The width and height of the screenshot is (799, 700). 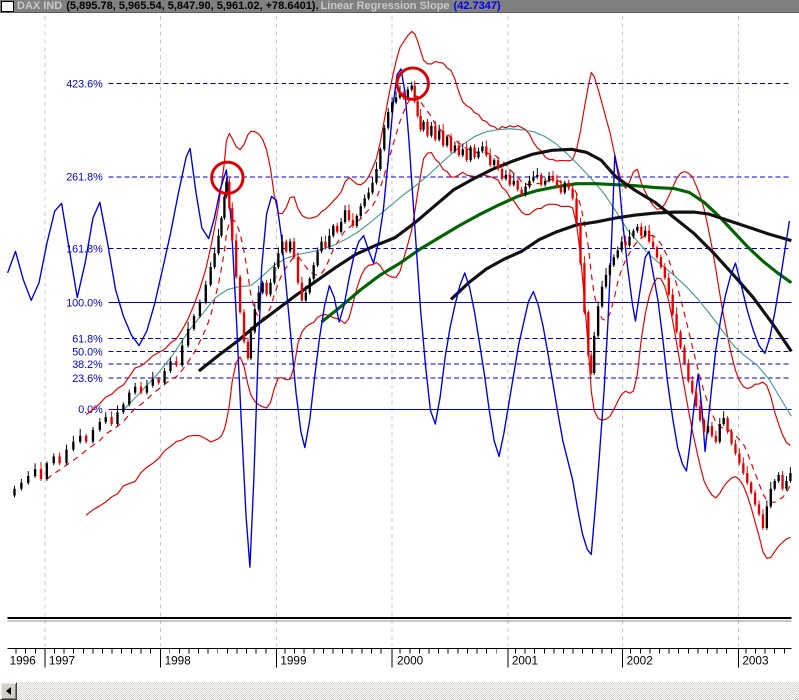 What do you see at coordinates (477, 6) in the screenshot?
I see `title-indicator-value: (42.7347)` at bounding box center [477, 6].